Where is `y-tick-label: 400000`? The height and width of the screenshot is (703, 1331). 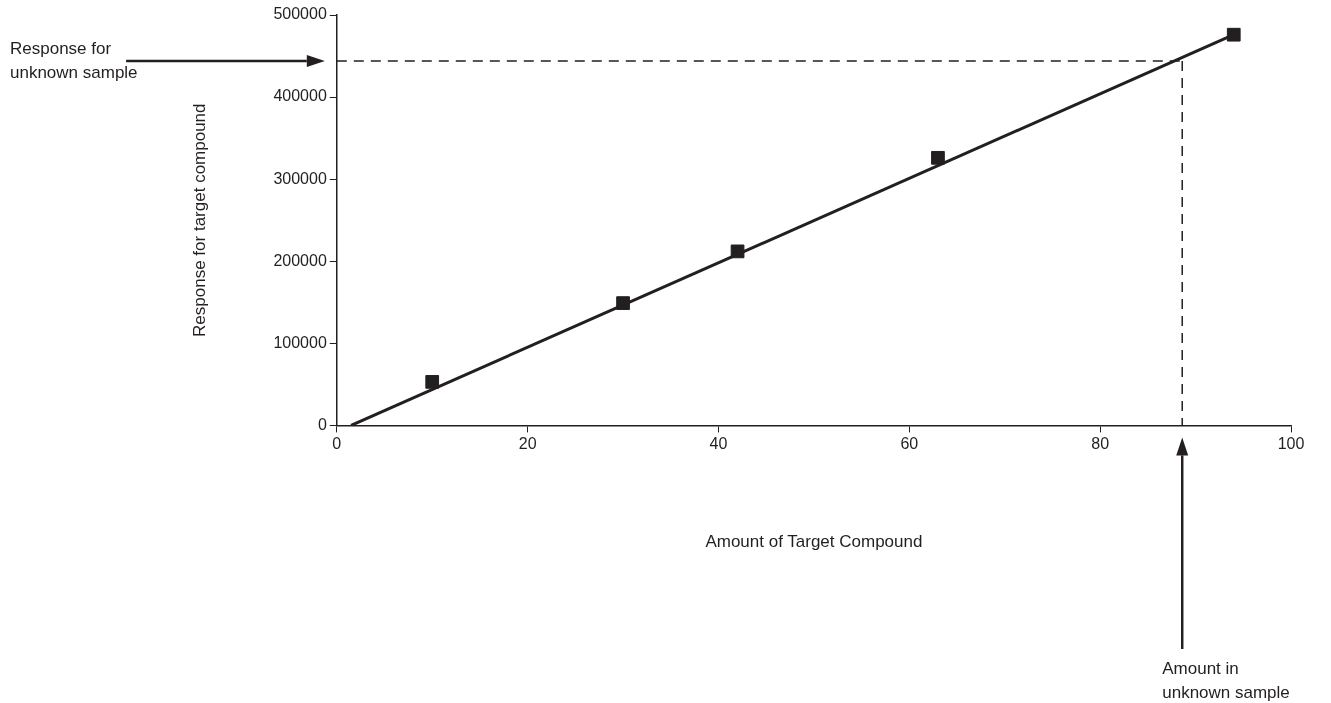
y-tick-label: 400000 is located at coordinates (300, 96).